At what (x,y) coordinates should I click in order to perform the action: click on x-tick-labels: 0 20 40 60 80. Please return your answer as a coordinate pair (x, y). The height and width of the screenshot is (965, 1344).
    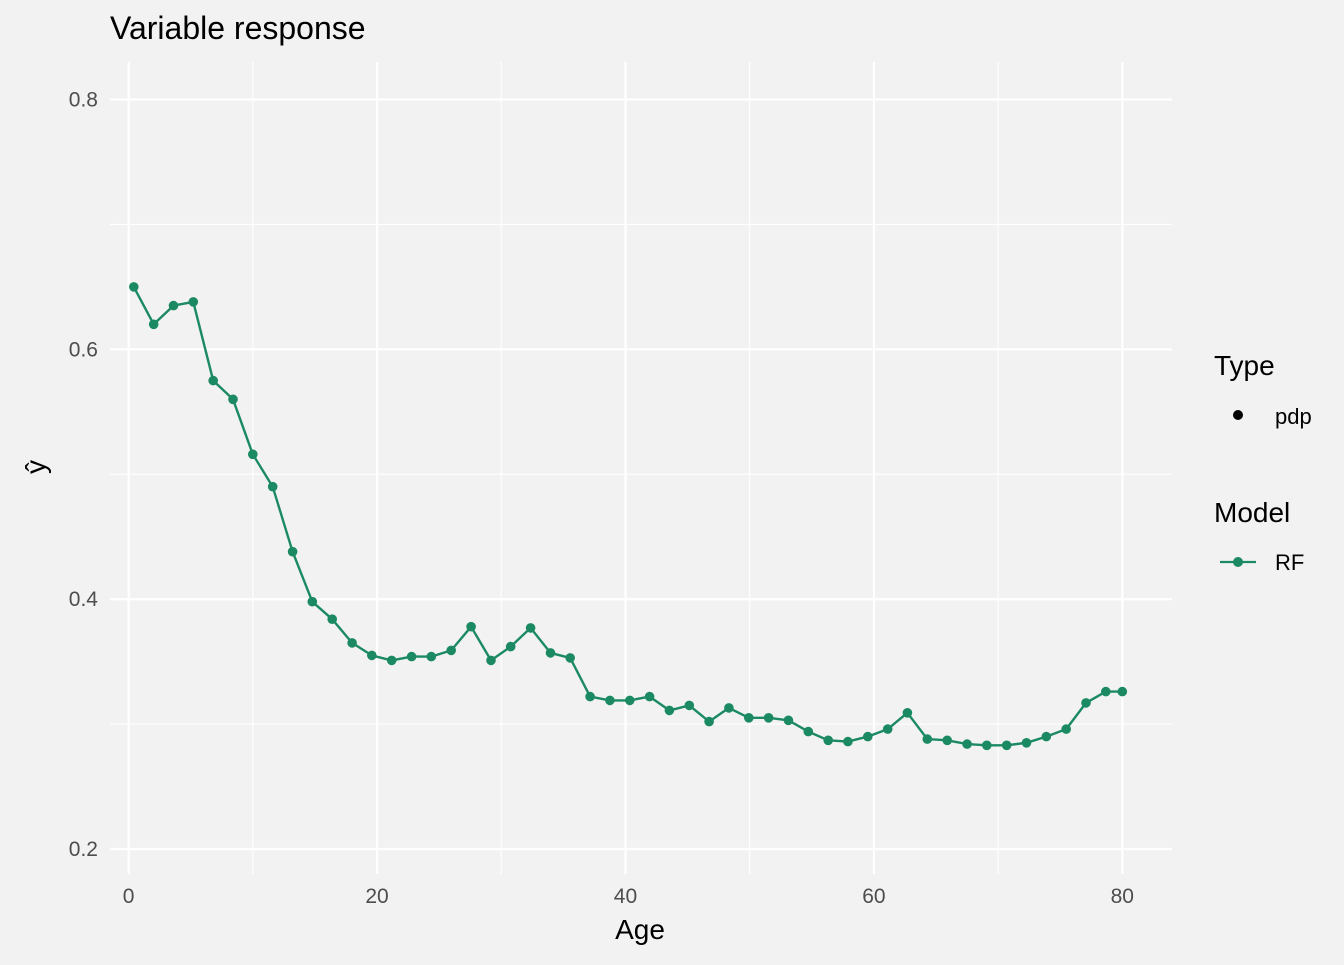
    Looking at the image, I should click on (628, 896).